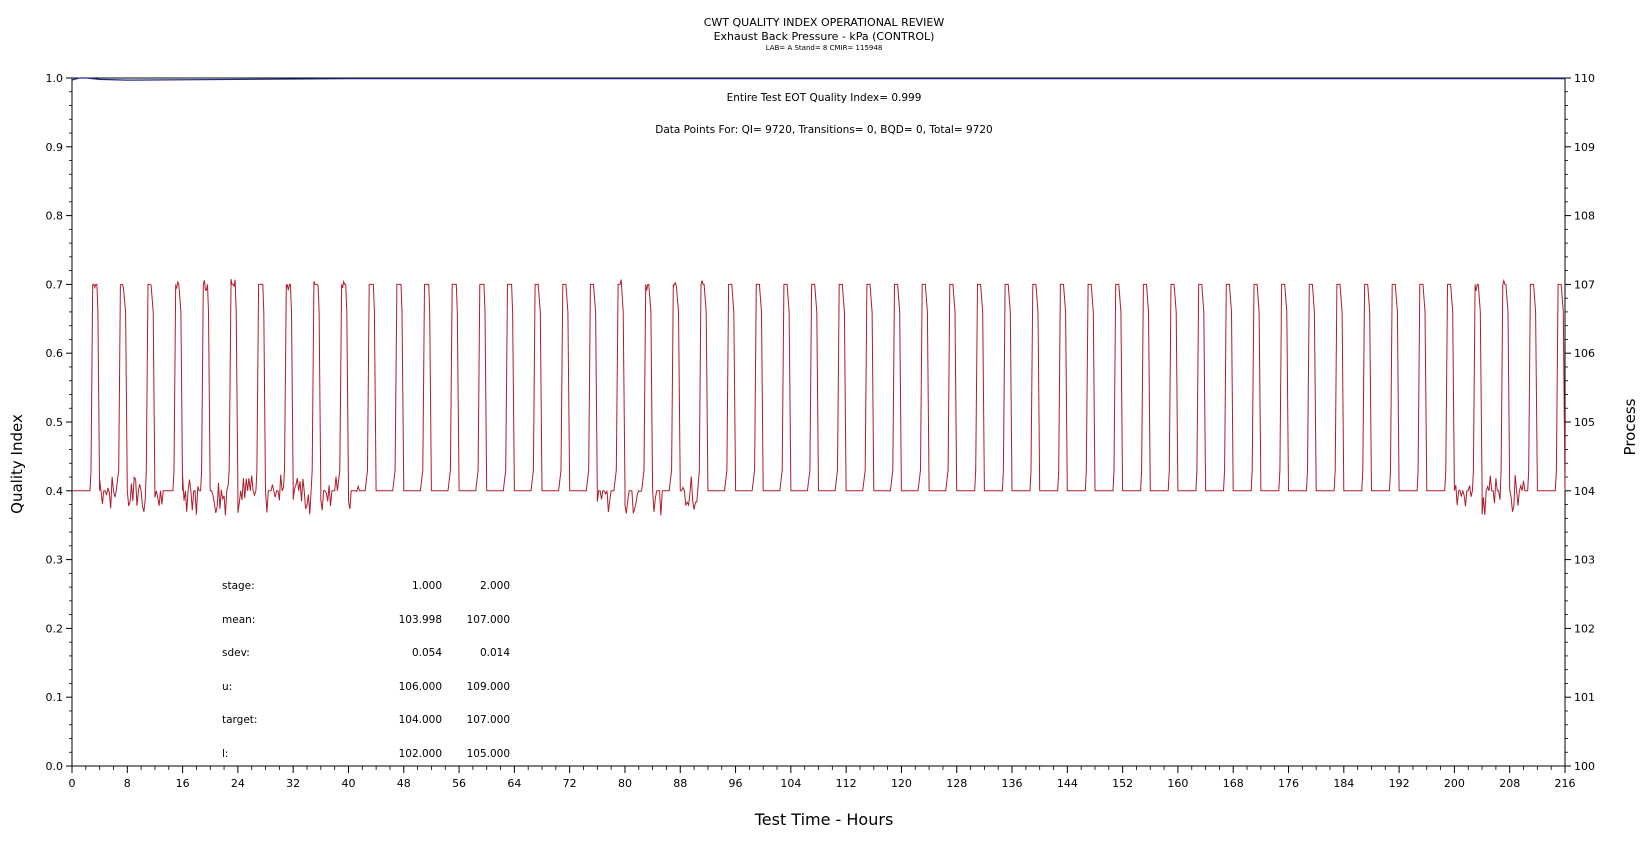  What do you see at coordinates (824, 36) in the screenshot?
I see `chart-subtitle: Exhaust Back Pressure - kPa (CONTROL)` at bounding box center [824, 36].